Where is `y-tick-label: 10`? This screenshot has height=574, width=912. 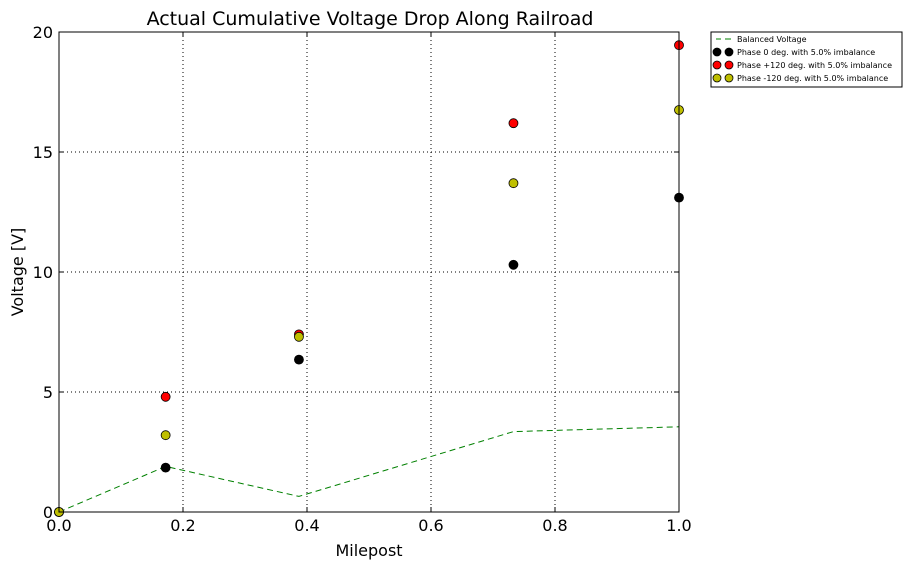 y-tick-label: 10 is located at coordinates (43, 272).